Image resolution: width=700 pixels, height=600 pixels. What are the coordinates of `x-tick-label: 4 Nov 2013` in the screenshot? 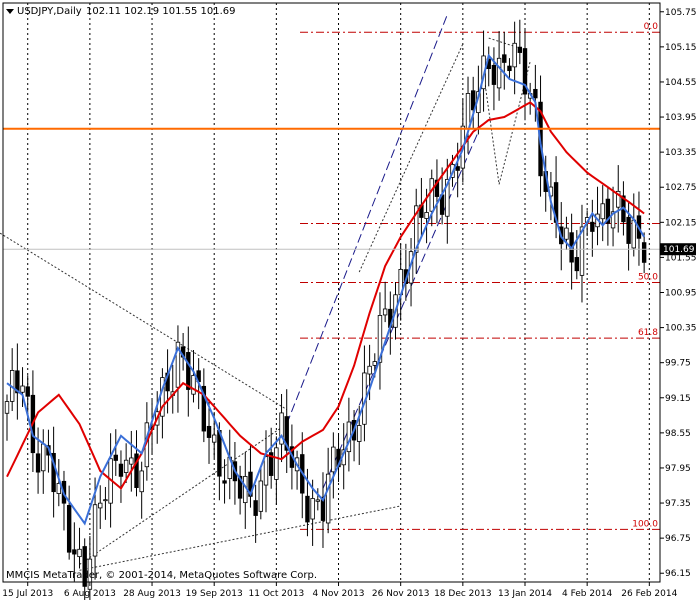 It's located at (339, 594).